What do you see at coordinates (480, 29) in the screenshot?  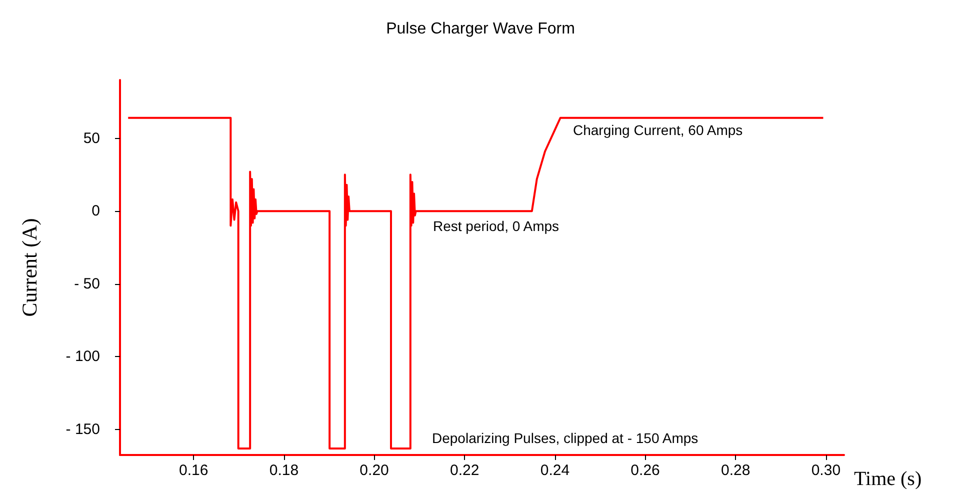 I see `chart-title: Pulse Charger Wave Form` at bounding box center [480, 29].